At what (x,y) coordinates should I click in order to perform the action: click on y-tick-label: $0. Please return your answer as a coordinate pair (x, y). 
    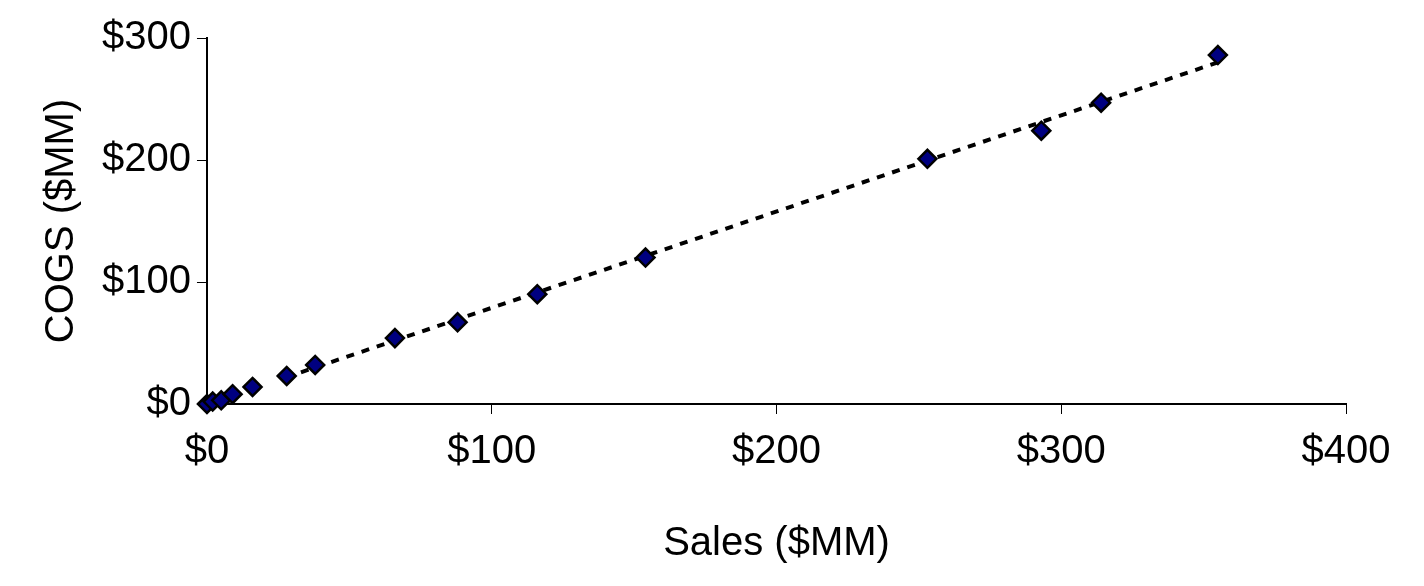
    Looking at the image, I should click on (168, 401).